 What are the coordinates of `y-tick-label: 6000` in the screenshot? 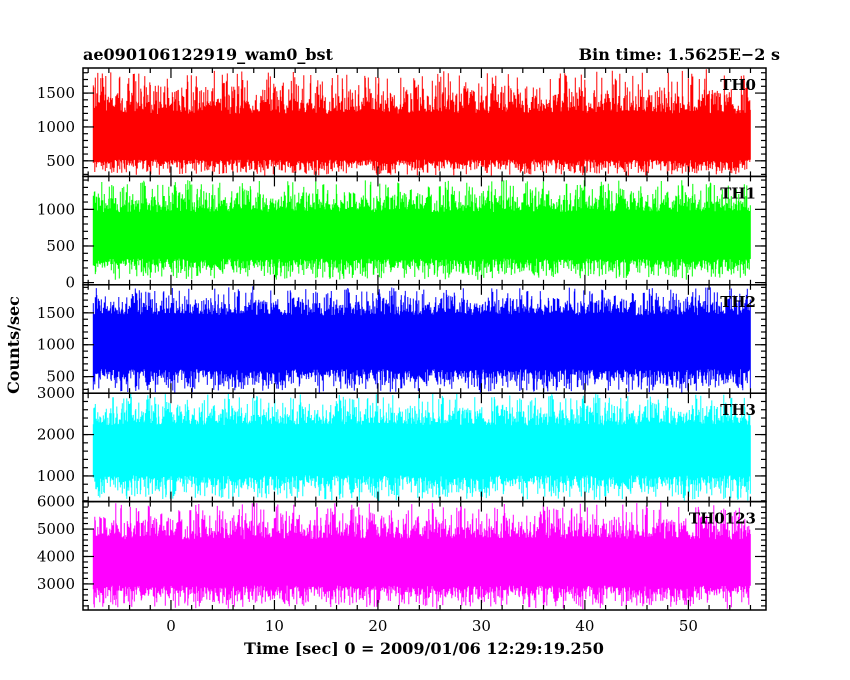 It's located at (56, 502).